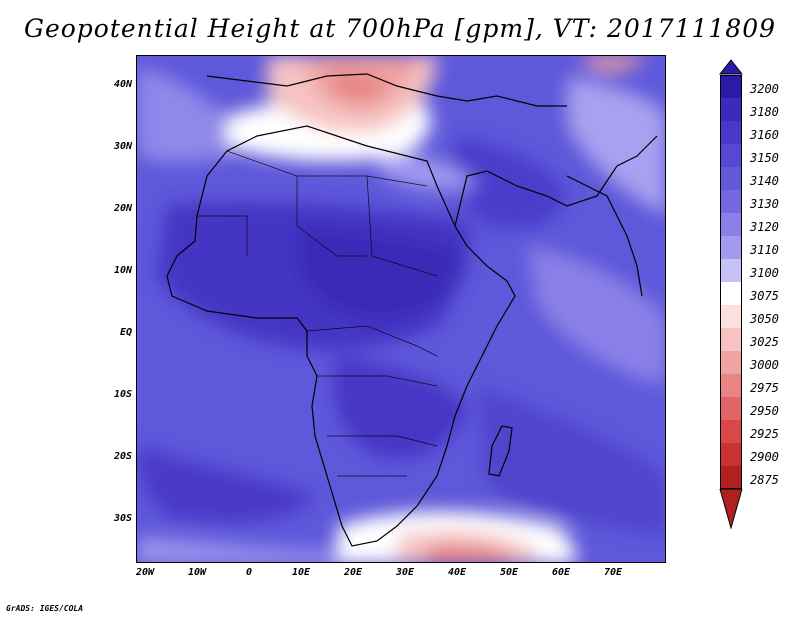  Describe the element at coordinates (764, 181) in the screenshot. I see `colorbar-label: 3140` at that location.